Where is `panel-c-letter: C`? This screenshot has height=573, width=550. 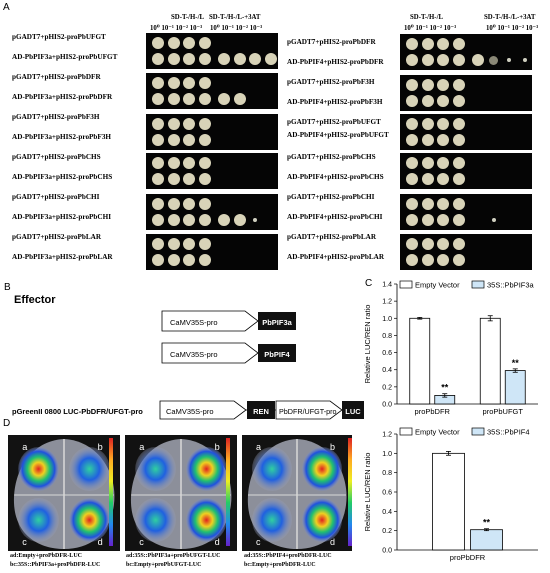
panel-c-letter: C is located at coordinates (369, 283).